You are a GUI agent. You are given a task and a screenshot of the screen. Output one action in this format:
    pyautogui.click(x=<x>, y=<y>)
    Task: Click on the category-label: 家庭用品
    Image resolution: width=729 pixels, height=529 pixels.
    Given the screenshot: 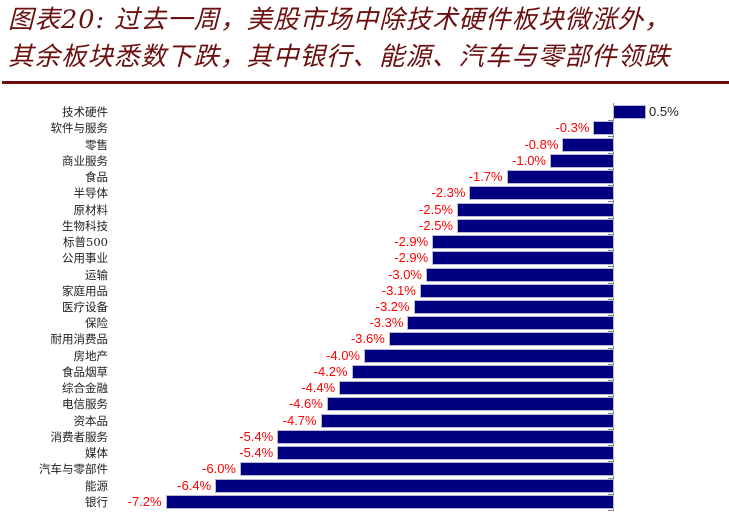 What is the action you would take?
    pyautogui.click(x=85, y=290)
    